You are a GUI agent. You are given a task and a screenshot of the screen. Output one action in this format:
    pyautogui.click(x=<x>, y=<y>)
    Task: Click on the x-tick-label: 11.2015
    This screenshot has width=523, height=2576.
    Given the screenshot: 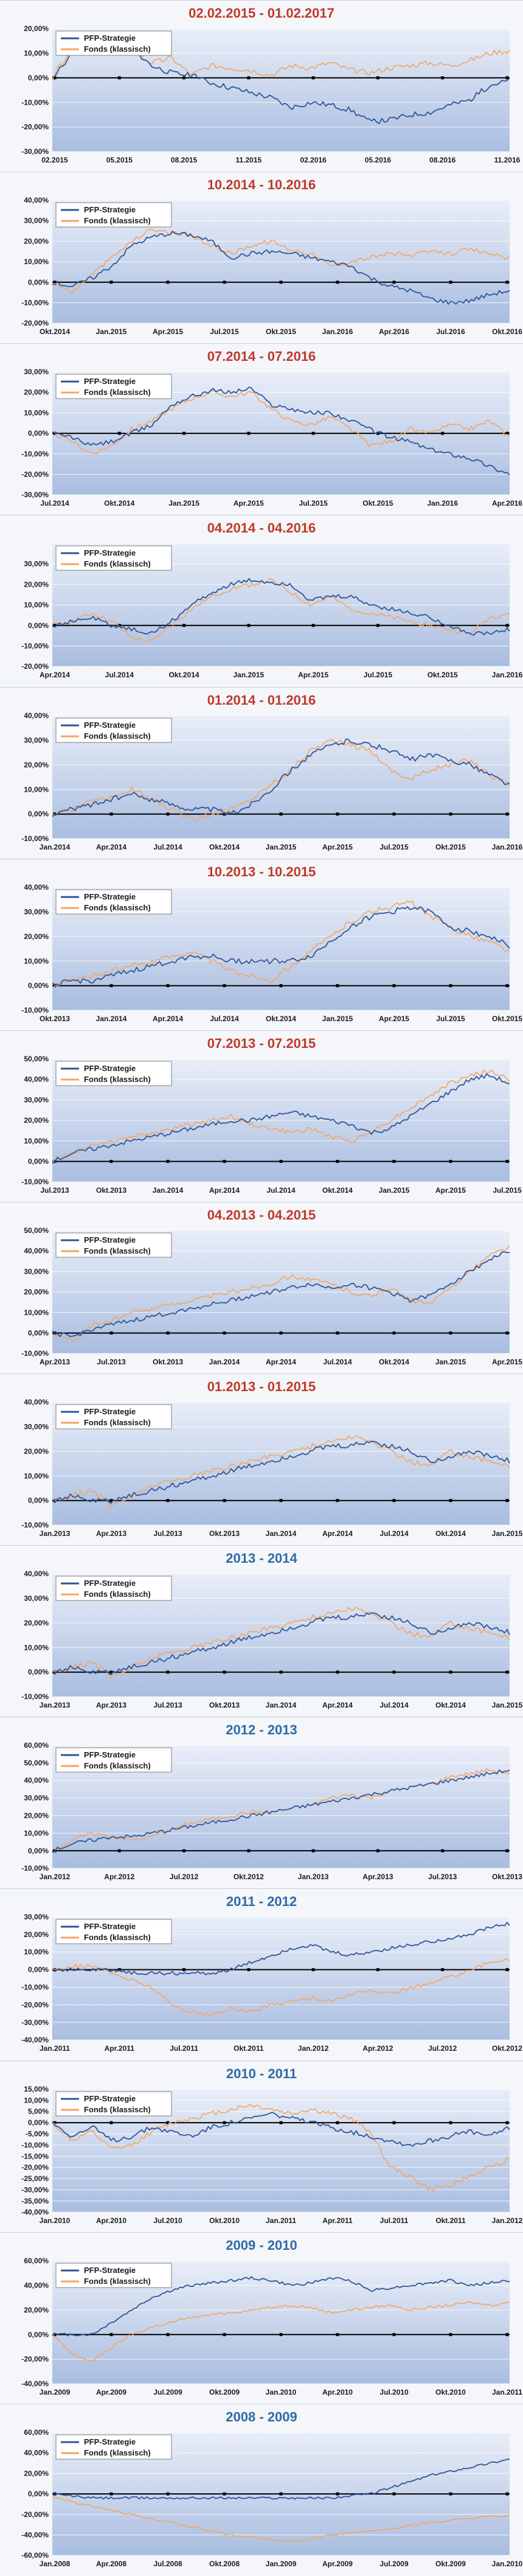 What is the action you would take?
    pyautogui.click(x=249, y=160)
    